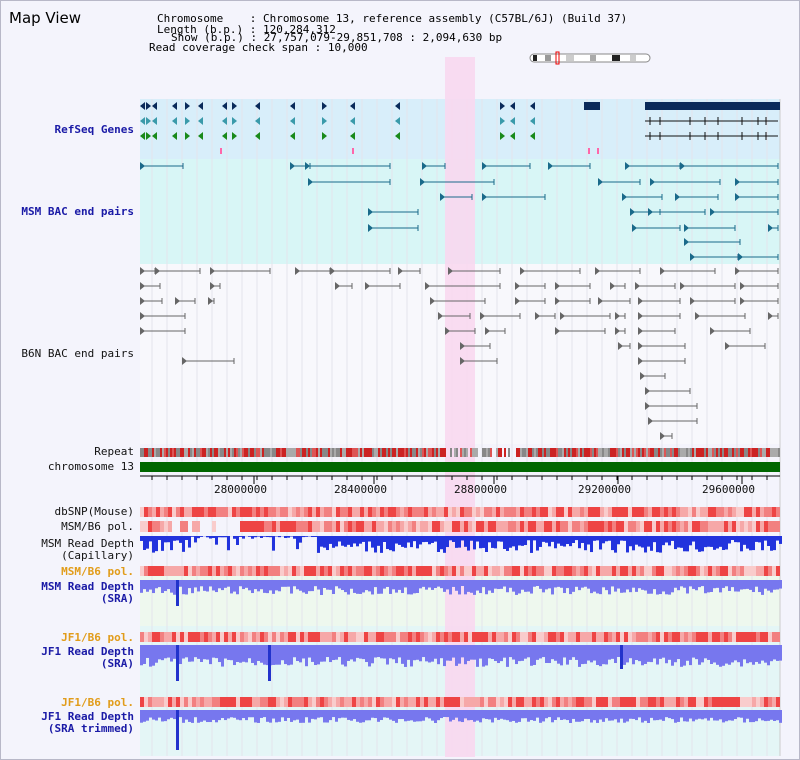 This screenshot has width=800, height=760. What do you see at coordinates (94, 511) in the screenshot?
I see `track-label-dbsnp: dbSNP(Mouse)` at bounding box center [94, 511].